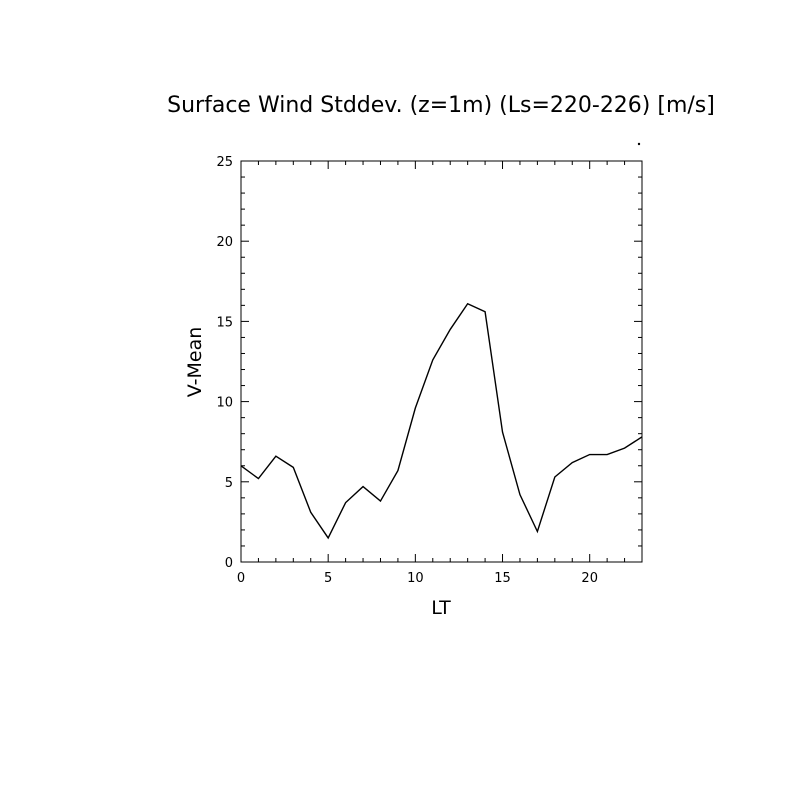 The height and width of the screenshot is (804, 804). I want to click on y-tick-label: 0, so click(229, 563).